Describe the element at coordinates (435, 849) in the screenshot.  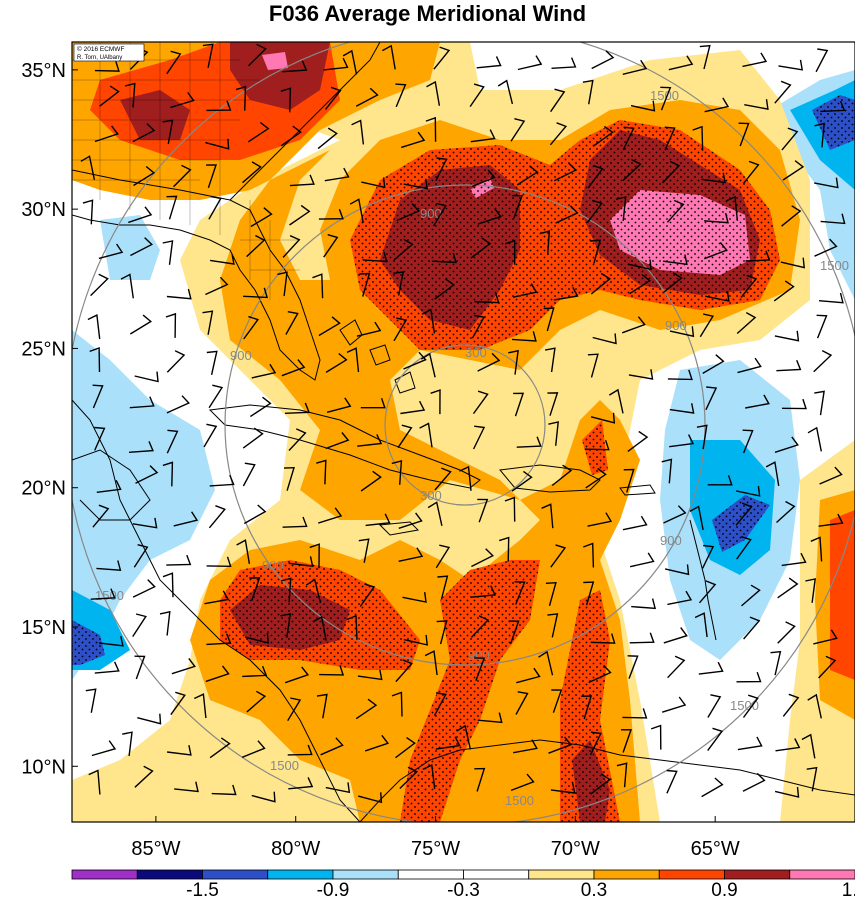
I see `lon-label-2: 75°W` at that location.